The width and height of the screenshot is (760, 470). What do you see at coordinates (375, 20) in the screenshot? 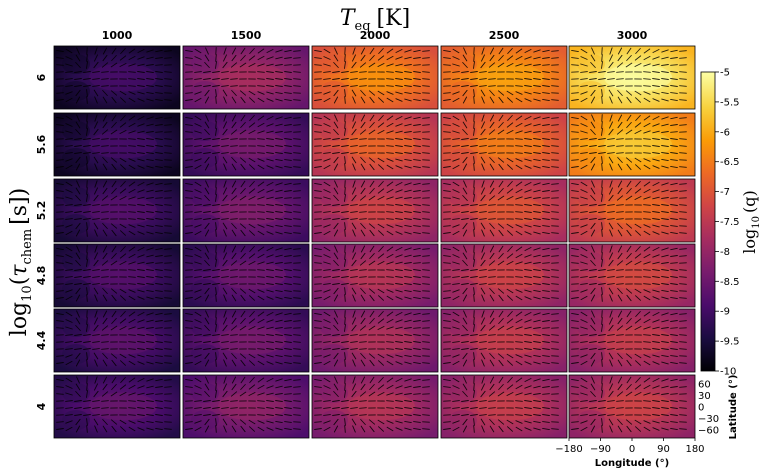
I see `column-header: Teq [K]` at bounding box center [375, 20].